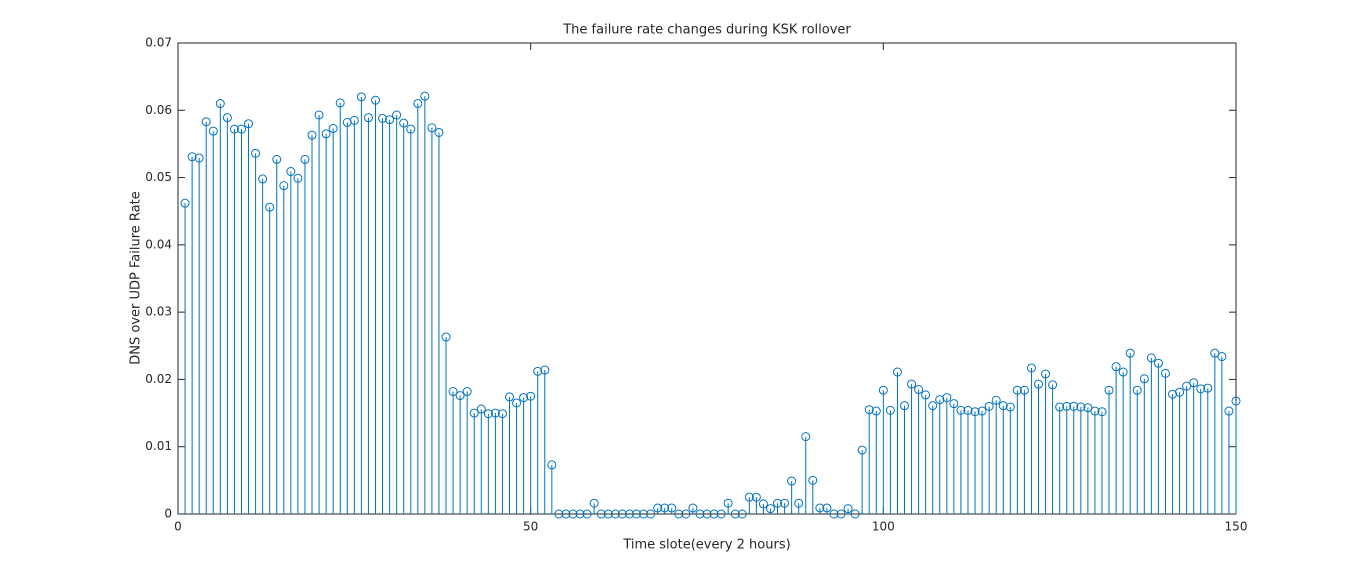  I want to click on x-tick-label: 150, so click(1236, 527).